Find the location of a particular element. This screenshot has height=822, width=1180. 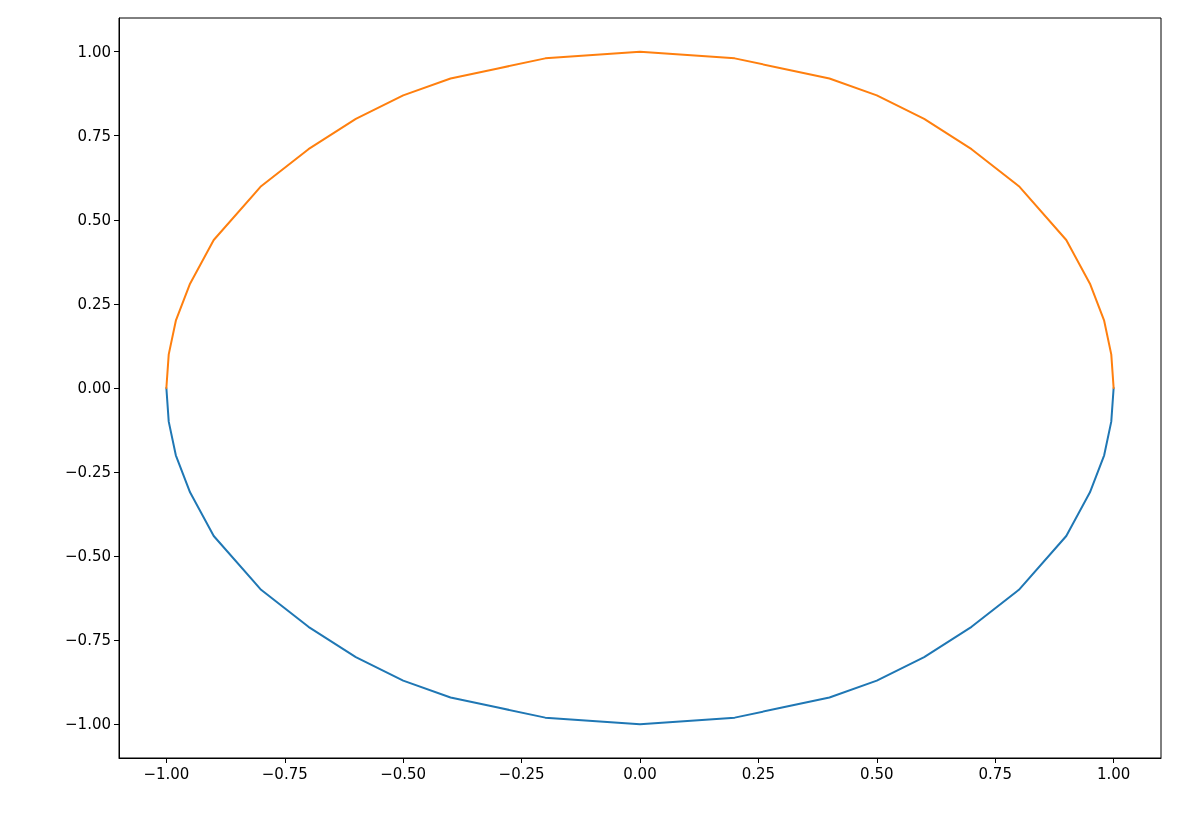

x-tick-label: −0.50 is located at coordinates (403, 773).